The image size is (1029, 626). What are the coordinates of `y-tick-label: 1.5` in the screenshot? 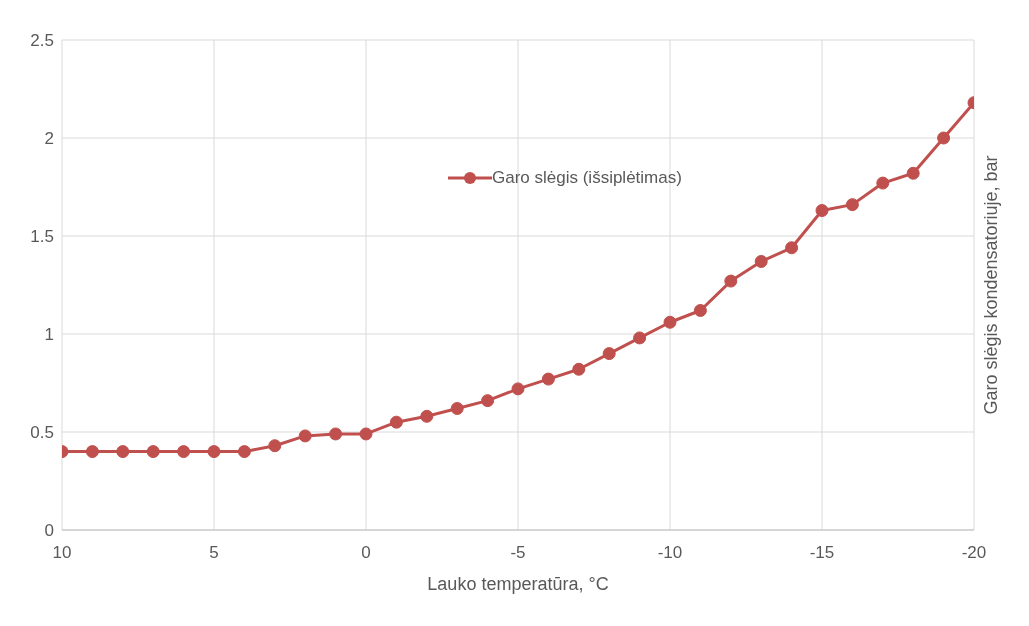 It's located at (42, 237).